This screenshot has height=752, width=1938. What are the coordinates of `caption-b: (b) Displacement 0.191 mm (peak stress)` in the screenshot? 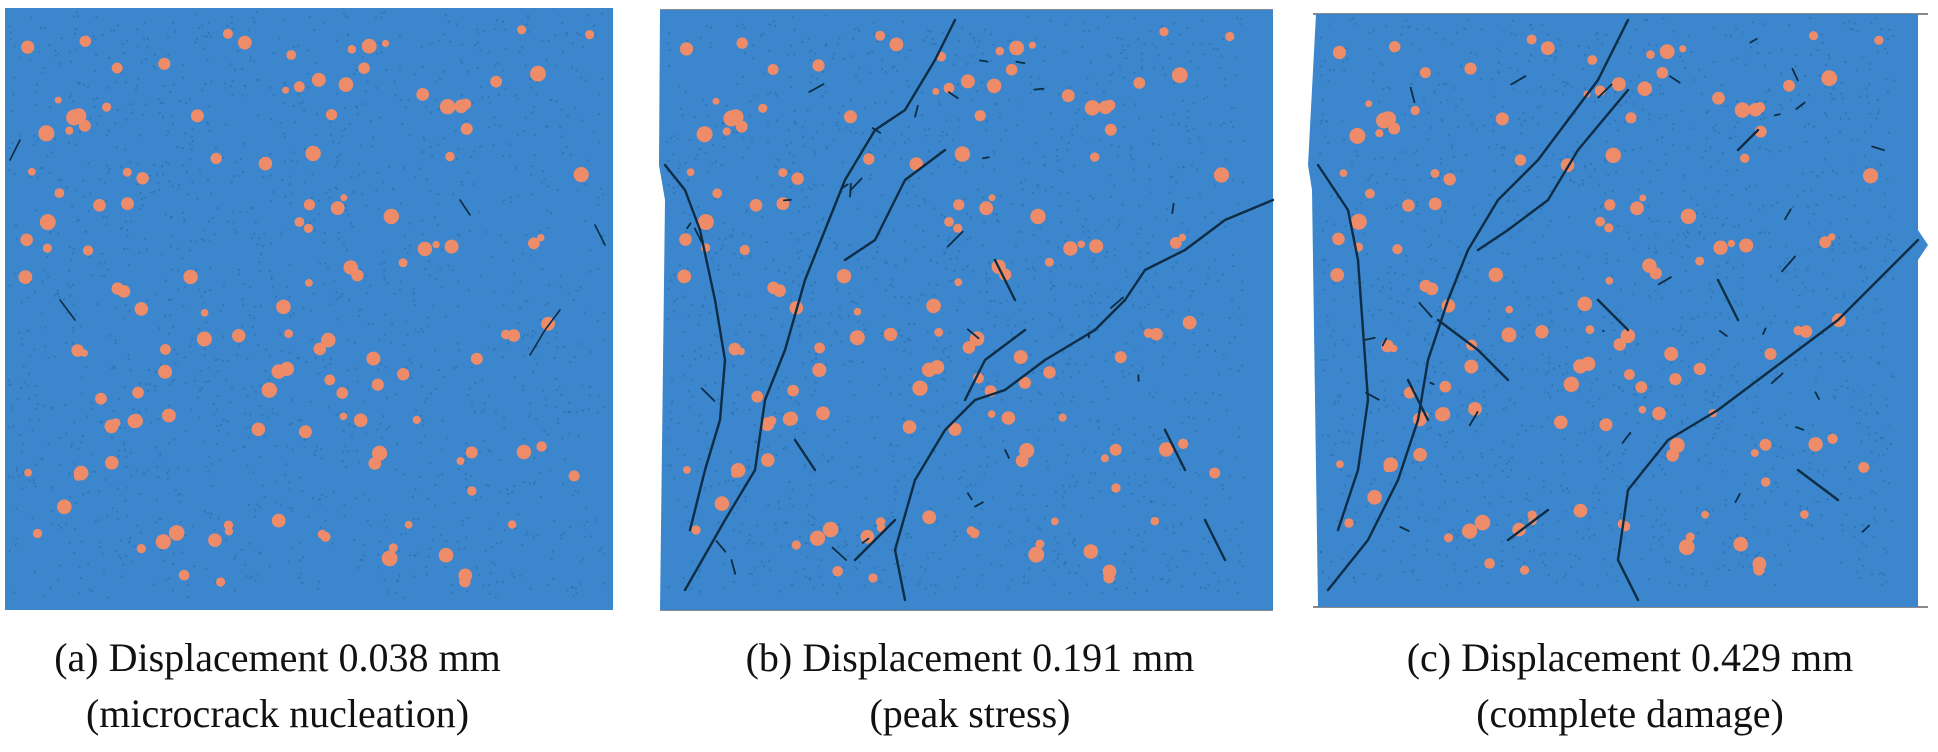 It's located at (970, 686).